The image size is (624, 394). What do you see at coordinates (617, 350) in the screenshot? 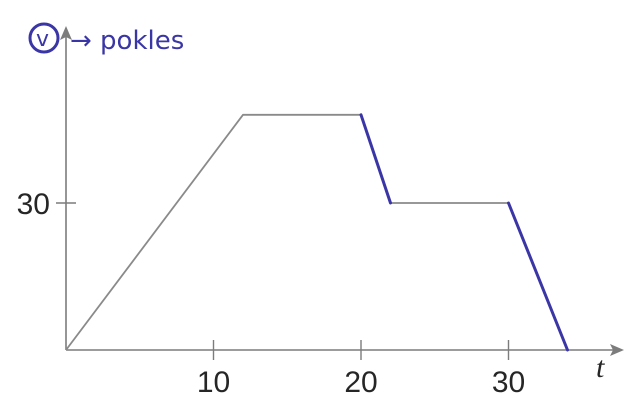
I see `x-axis-arrow` at bounding box center [617, 350].